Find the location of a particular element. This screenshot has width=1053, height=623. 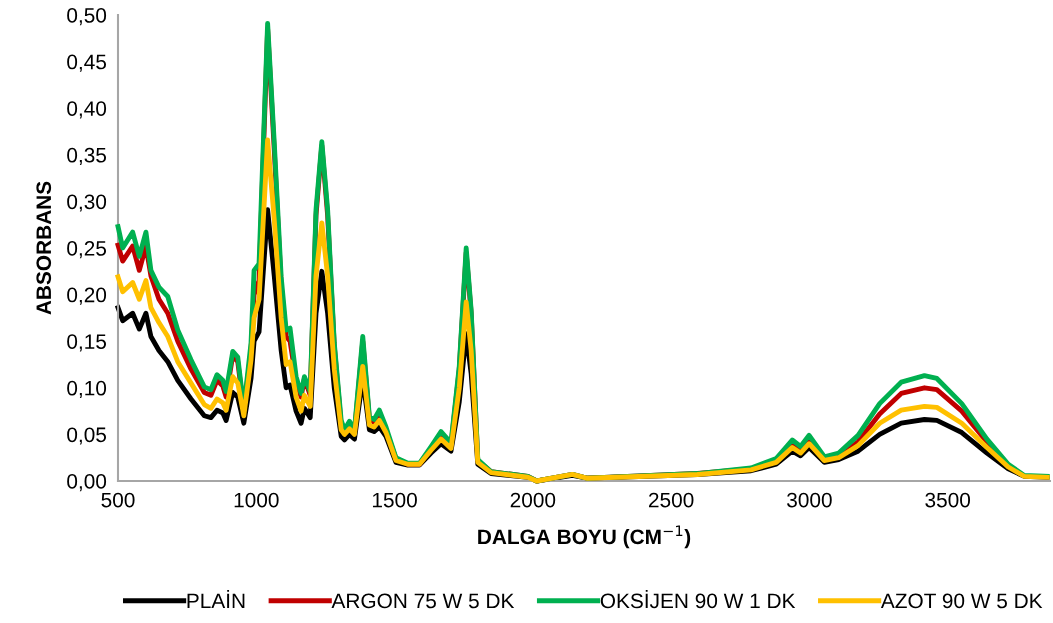

y-tick-label: 0,15 is located at coordinates (87, 343).